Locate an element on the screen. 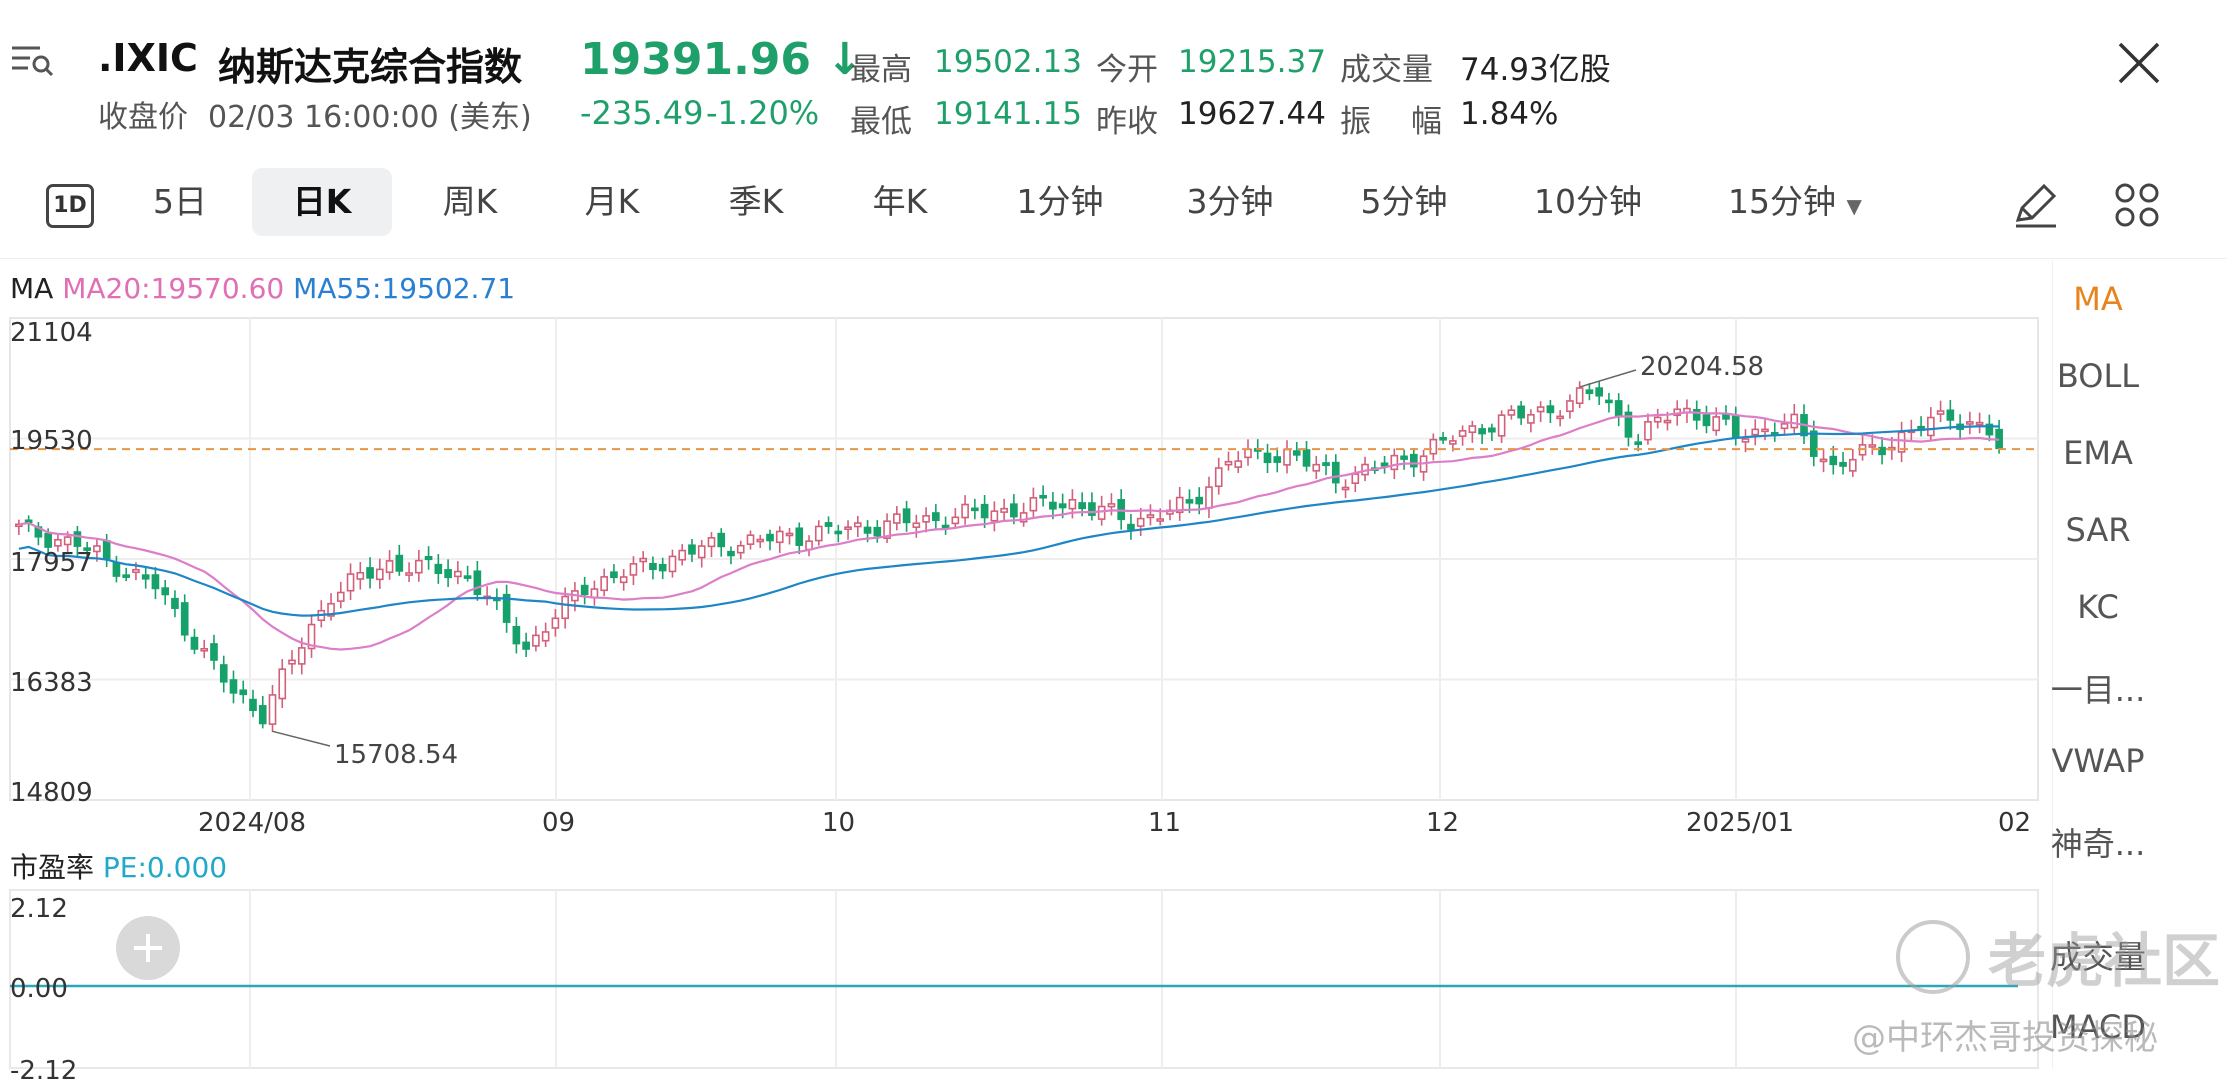 The image size is (2227, 1086). tab-1min: 1分钟 is located at coordinates (1060, 201).